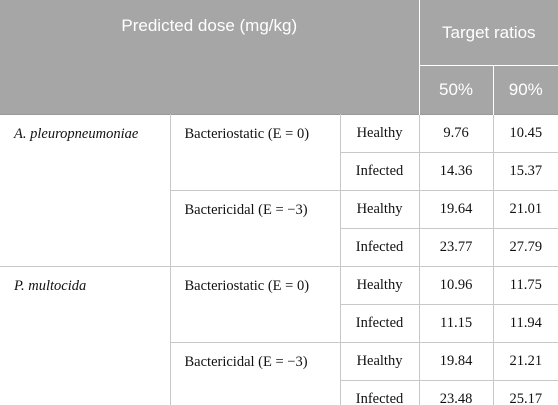 This screenshot has height=405, width=558. What do you see at coordinates (525, 90) in the screenshot?
I see `header-subcol: 90%` at bounding box center [525, 90].